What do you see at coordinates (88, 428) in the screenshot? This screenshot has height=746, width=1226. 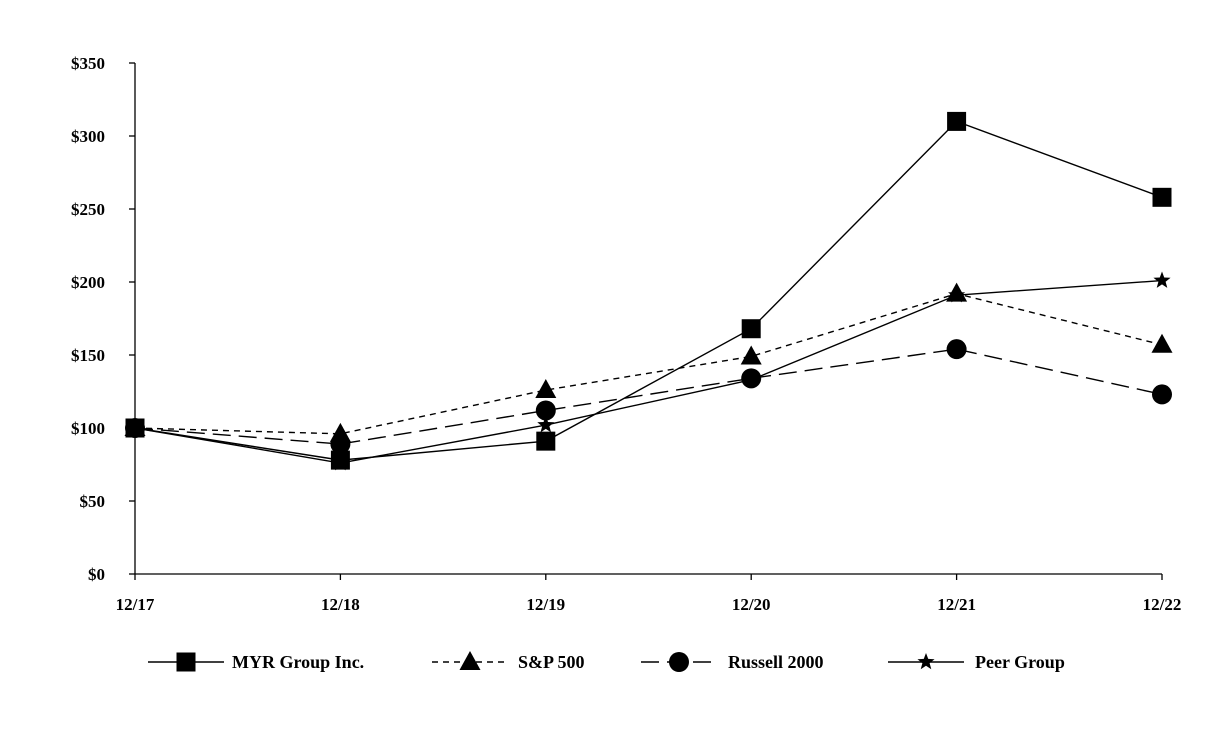 I see `y-tick-label: $100` at bounding box center [88, 428].